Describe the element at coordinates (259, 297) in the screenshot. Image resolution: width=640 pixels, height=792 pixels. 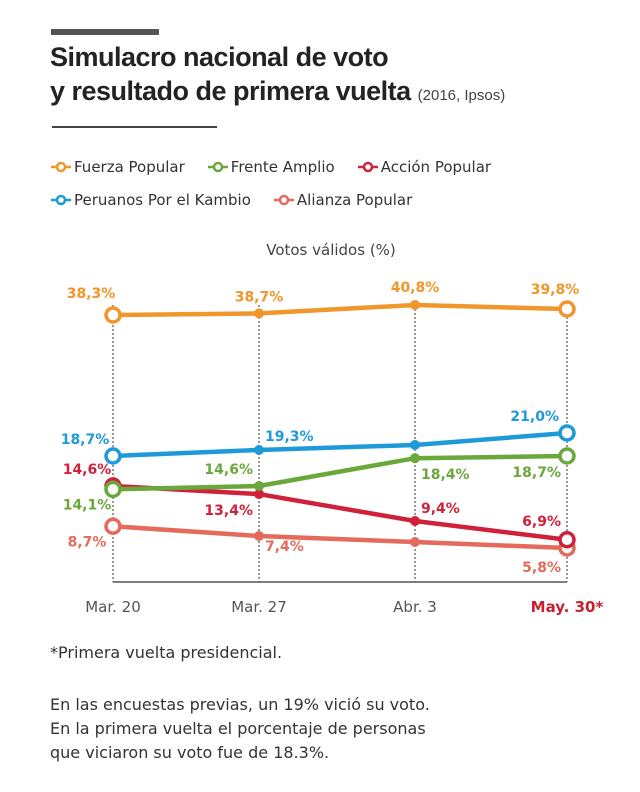
I see `data-label-fuerza-popular: 38,7%` at that location.